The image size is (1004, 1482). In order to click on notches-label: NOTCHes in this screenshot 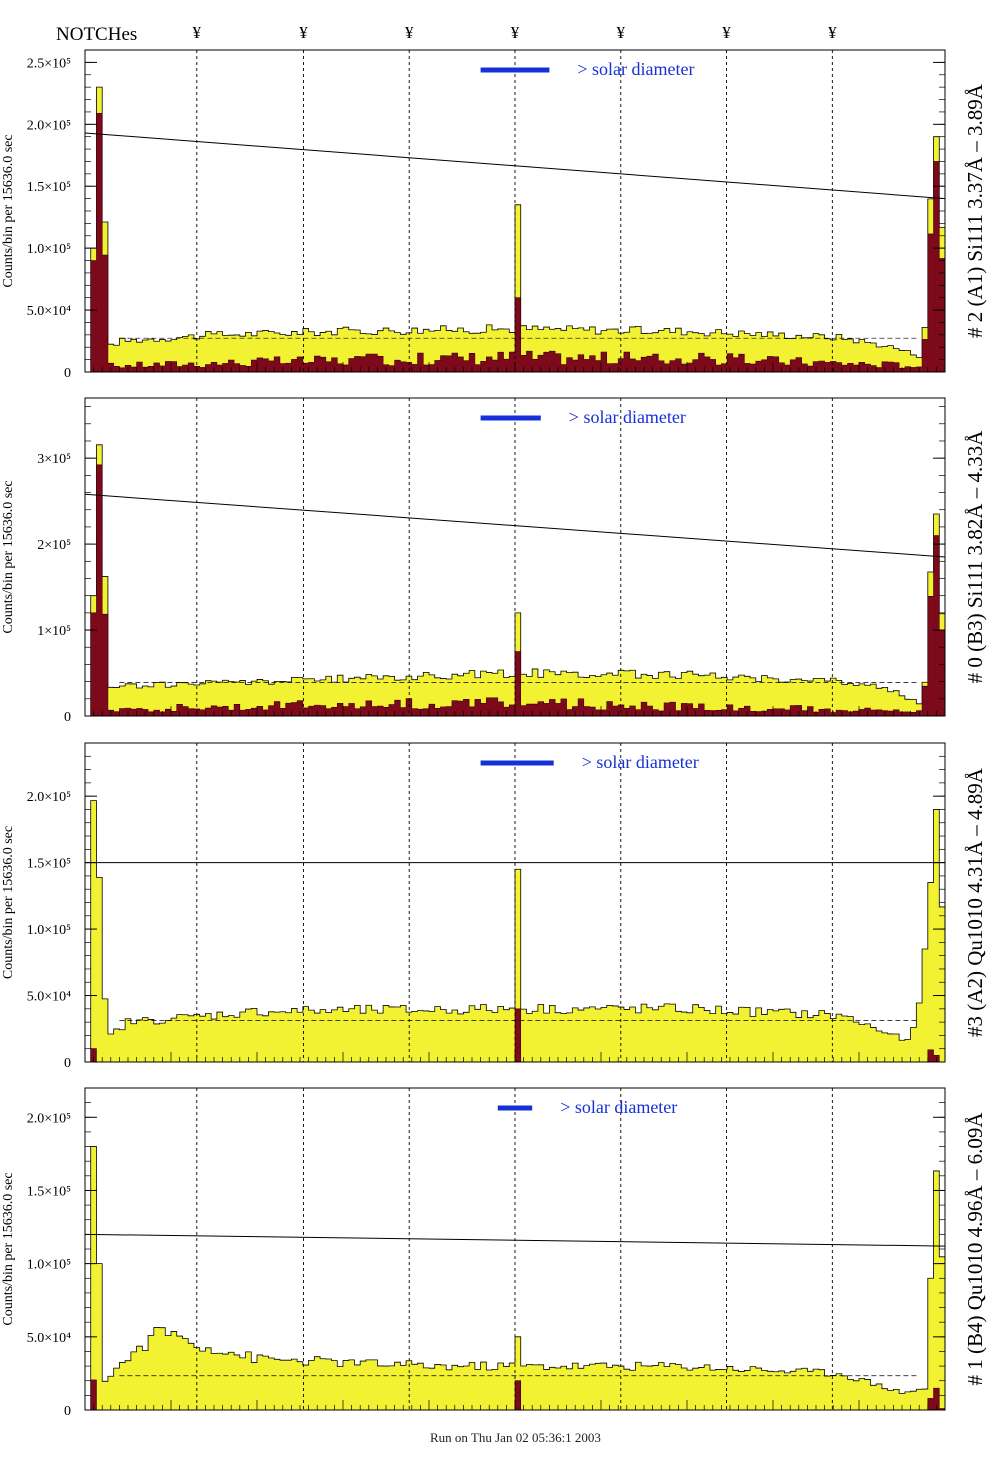, I will do `click(96, 34)`.